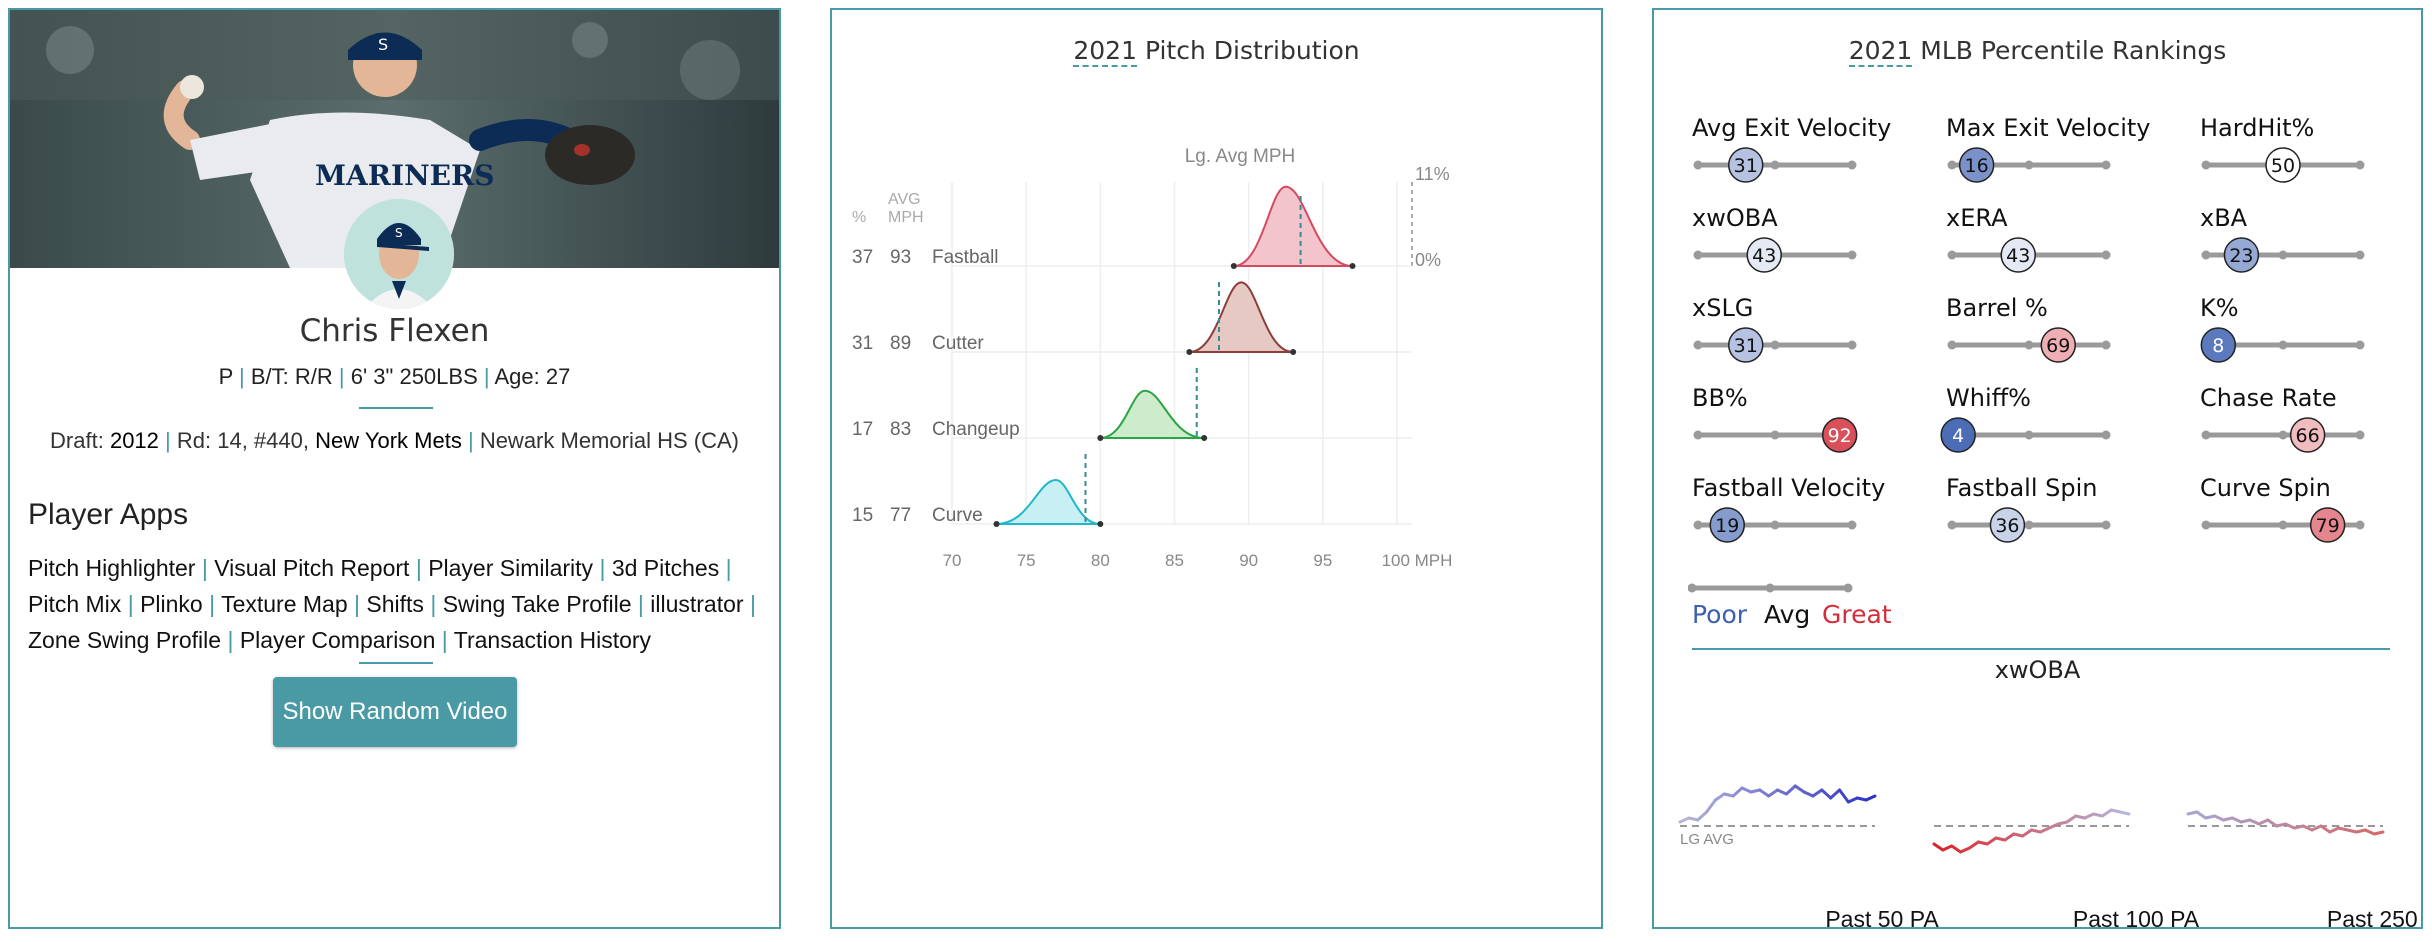  Describe the element at coordinates (1882, 917) in the screenshot. I see `past-50-pa-label: Past 50 PA` at that location.